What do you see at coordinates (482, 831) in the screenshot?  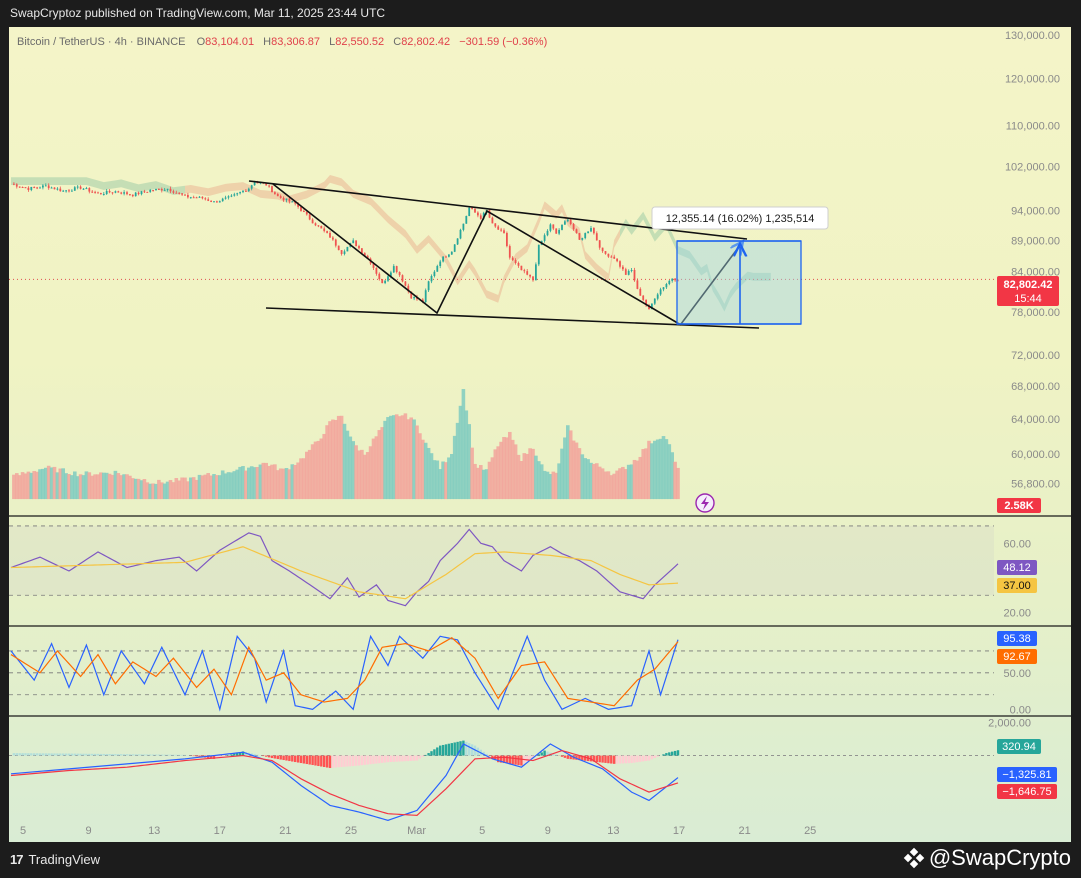 I see `time-tick-label: 5` at bounding box center [482, 831].